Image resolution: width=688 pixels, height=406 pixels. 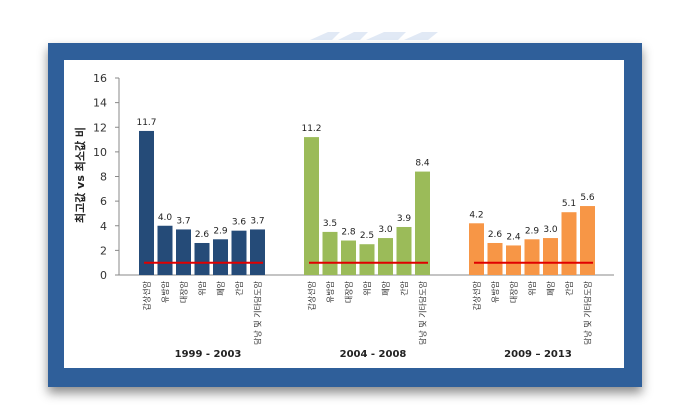 I want to click on period-label: 2009 – 2013, so click(x=538, y=354).